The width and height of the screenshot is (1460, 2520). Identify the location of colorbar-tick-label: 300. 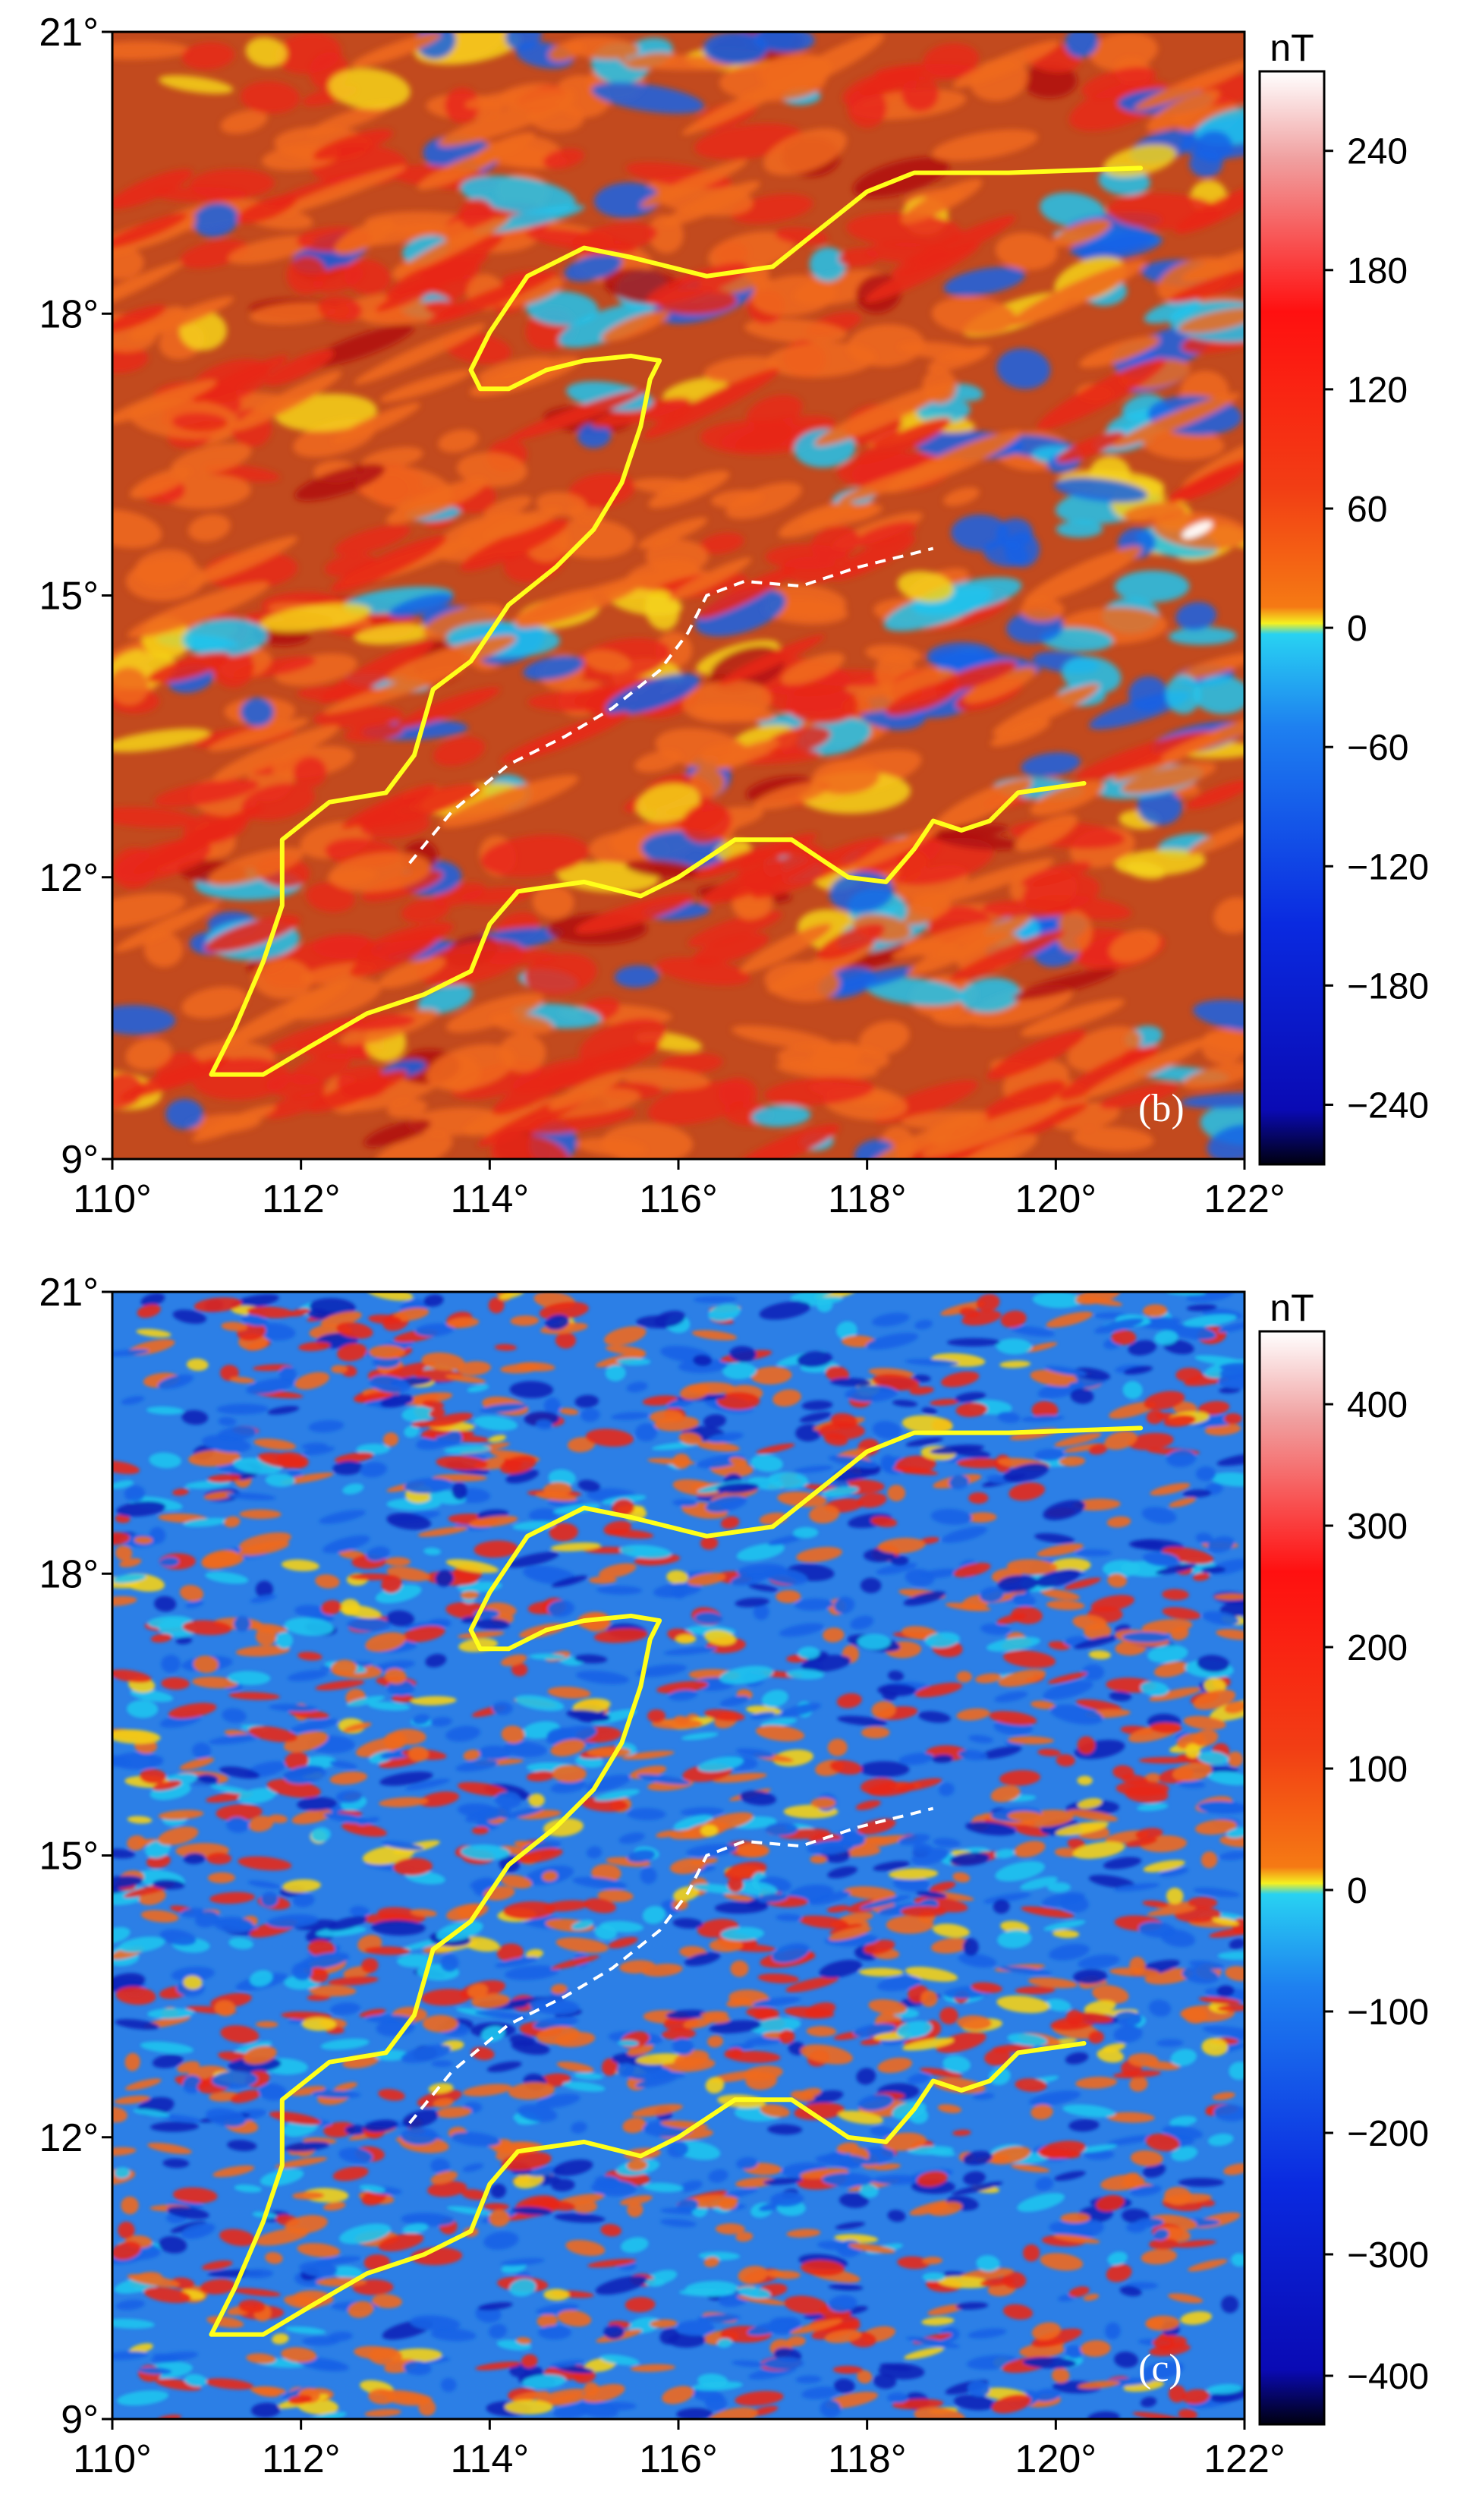
(1377, 1527).